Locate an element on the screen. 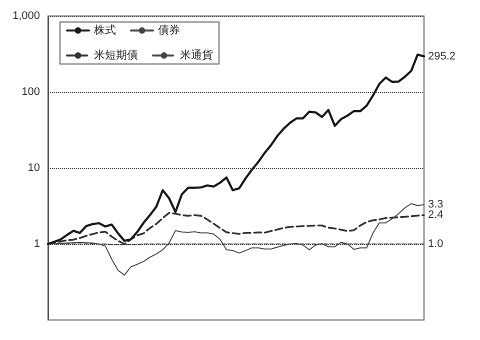 This screenshot has width=480, height=340. legend-label: 債券 is located at coordinates (169, 30).